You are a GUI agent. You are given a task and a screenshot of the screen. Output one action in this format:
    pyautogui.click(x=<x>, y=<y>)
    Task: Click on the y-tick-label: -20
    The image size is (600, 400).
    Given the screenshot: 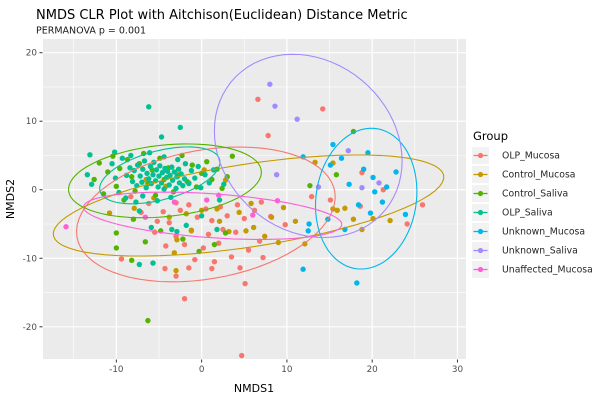 What is the action you would take?
    pyautogui.click(x=30, y=328)
    